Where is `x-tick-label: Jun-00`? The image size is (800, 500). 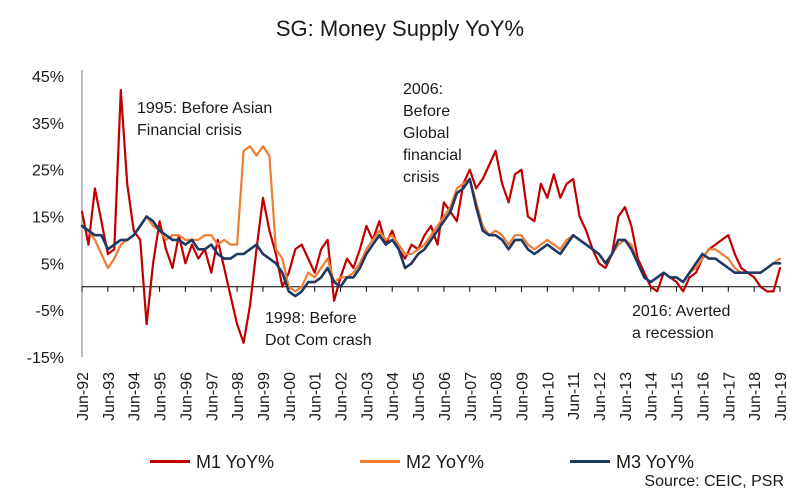 x-tick-label: Jun-00 is located at coordinates (290, 396).